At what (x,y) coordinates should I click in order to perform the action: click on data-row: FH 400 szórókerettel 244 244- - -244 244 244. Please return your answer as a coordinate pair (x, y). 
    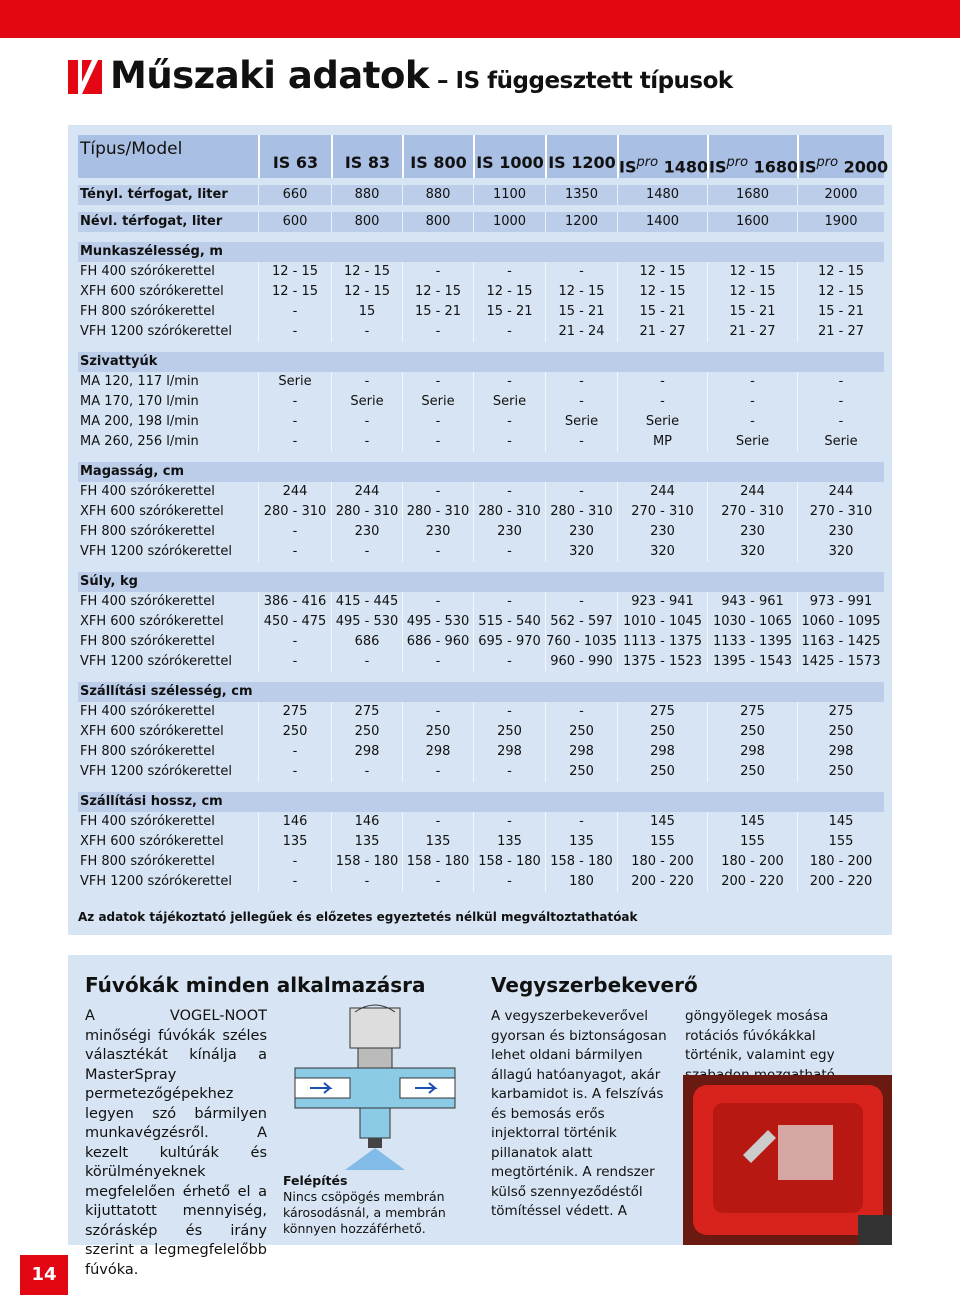
    Looking at the image, I should click on (481, 492).